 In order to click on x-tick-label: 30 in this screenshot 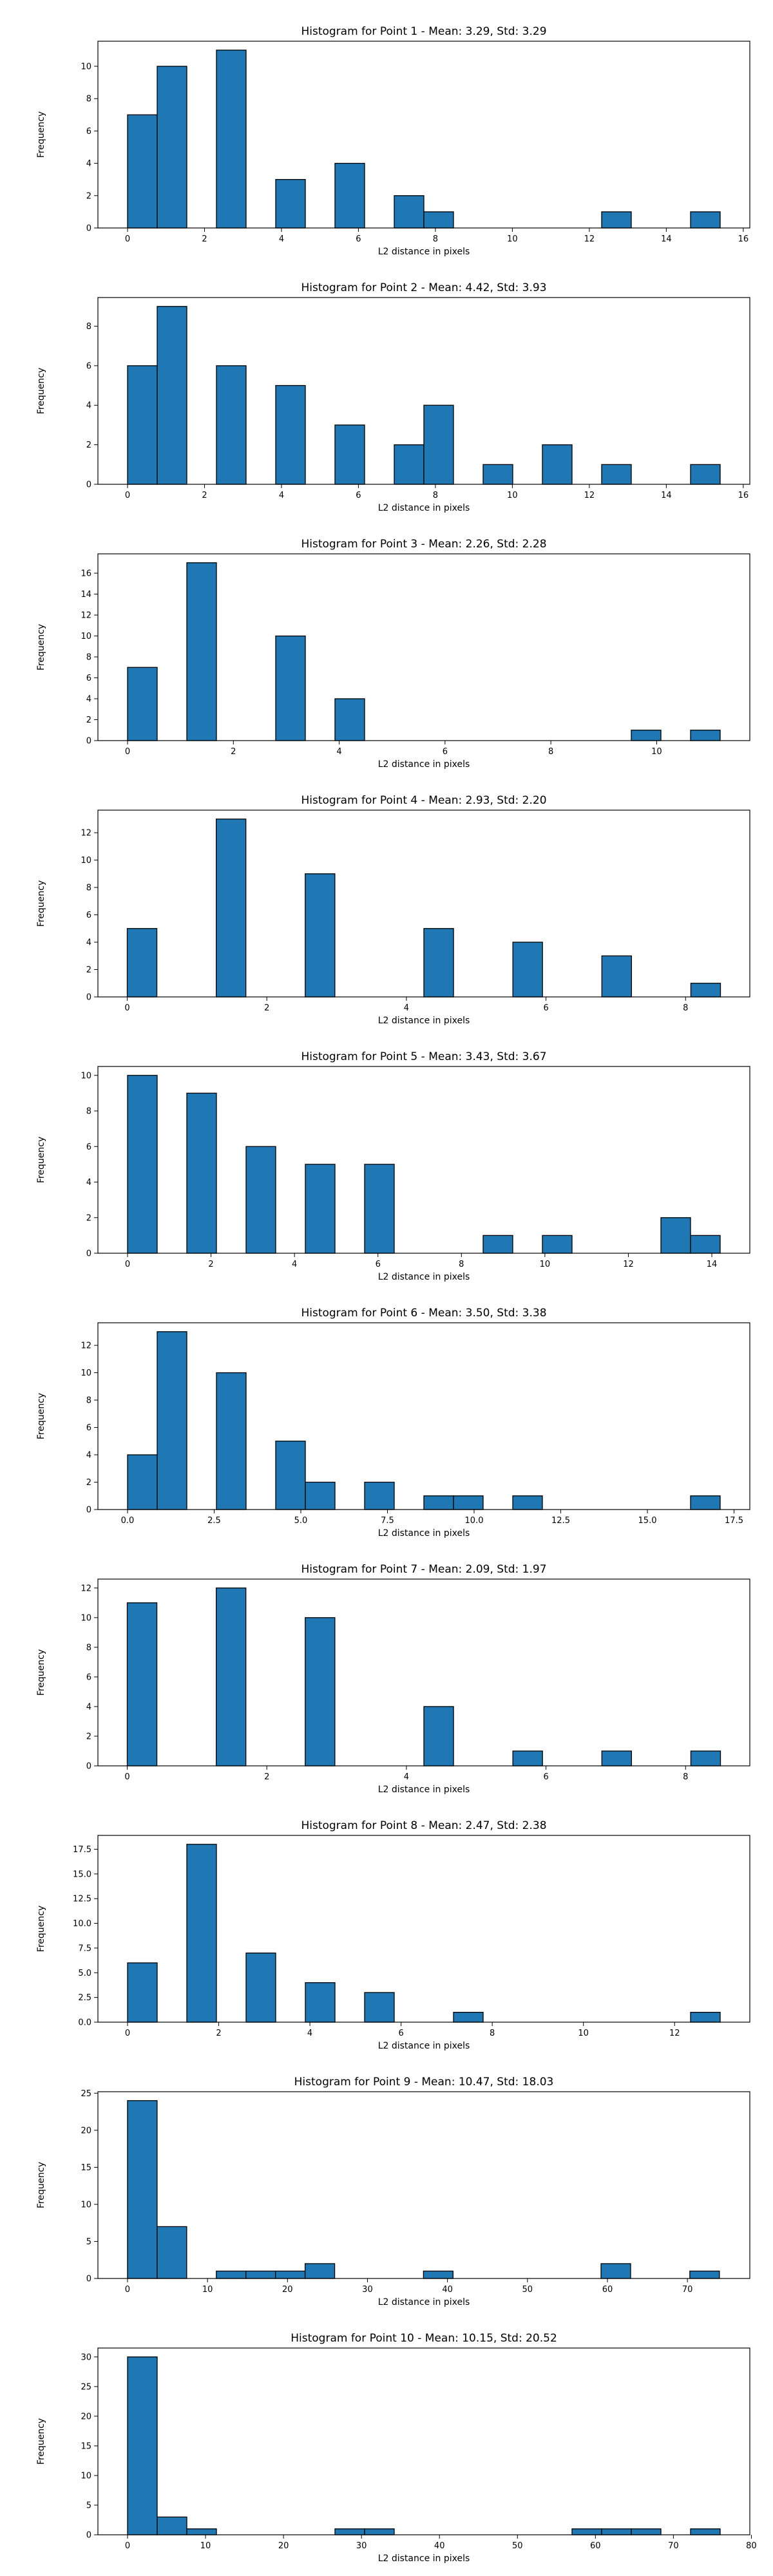, I will do `click(362, 2546)`.